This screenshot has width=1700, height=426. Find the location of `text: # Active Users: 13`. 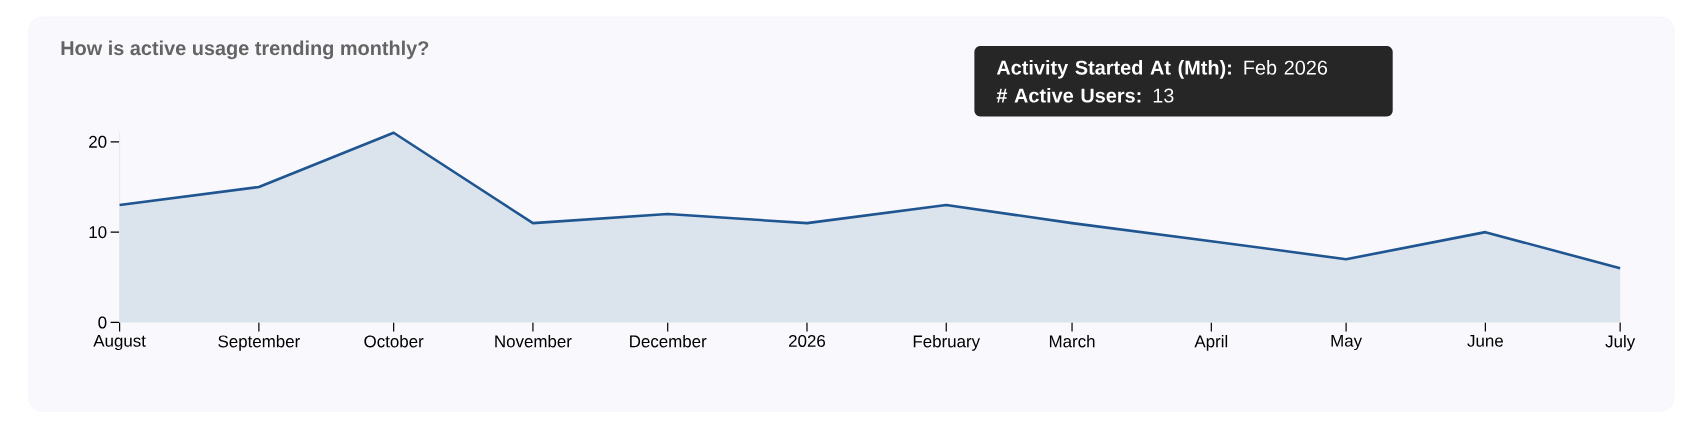

text: # Active Users: 13 is located at coordinates (1085, 95).